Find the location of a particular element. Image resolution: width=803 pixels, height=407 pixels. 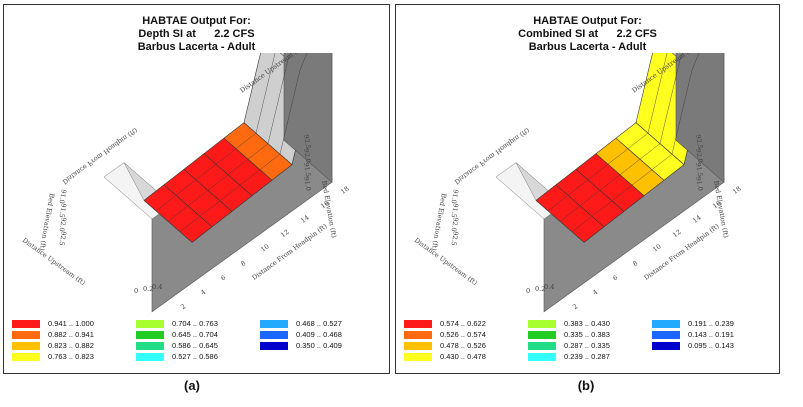

legend-label: 0.882 .. 0.941 is located at coordinates (71, 334).